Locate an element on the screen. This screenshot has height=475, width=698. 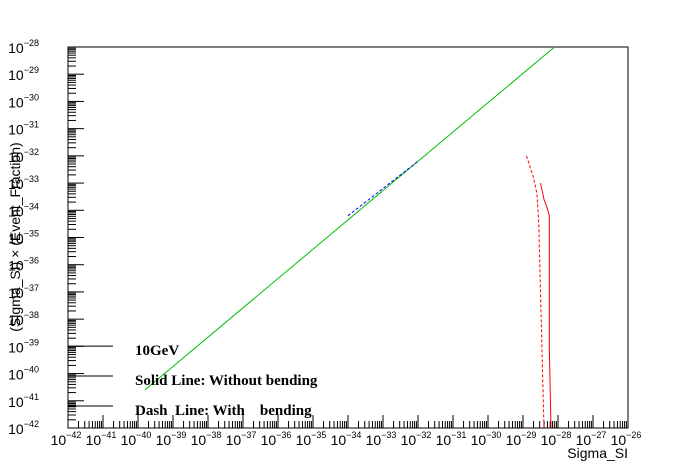
x-tick-label: 10−32 is located at coordinates (416, 439).